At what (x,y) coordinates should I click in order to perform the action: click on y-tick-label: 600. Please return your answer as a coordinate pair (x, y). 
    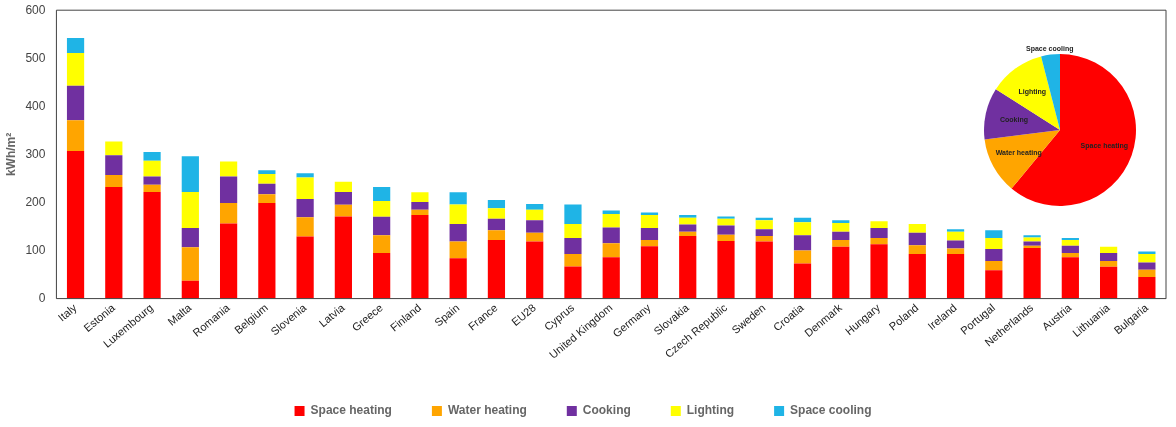
    Looking at the image, I should click on (35, 9).